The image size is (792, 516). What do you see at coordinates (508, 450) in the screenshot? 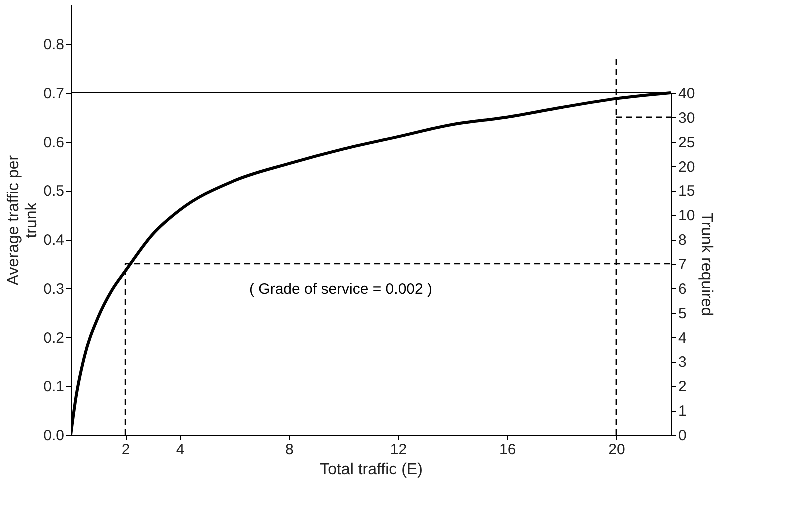
I see `x-tick-label: 16` at bounding box center [508, 450].